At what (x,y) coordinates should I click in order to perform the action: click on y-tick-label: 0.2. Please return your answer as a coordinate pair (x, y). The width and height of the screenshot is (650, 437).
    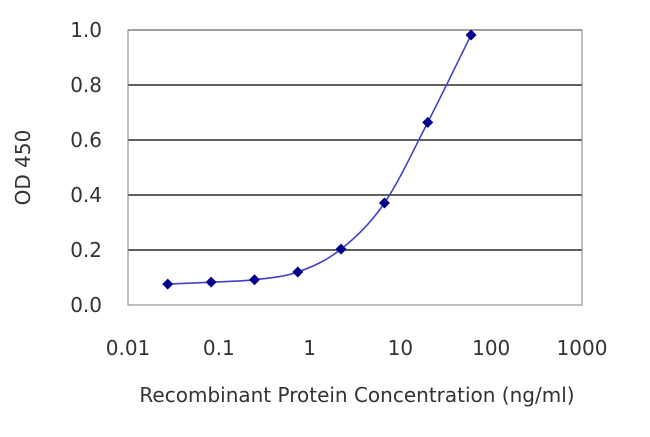
    Looking at the image, I should click on (86, 250).